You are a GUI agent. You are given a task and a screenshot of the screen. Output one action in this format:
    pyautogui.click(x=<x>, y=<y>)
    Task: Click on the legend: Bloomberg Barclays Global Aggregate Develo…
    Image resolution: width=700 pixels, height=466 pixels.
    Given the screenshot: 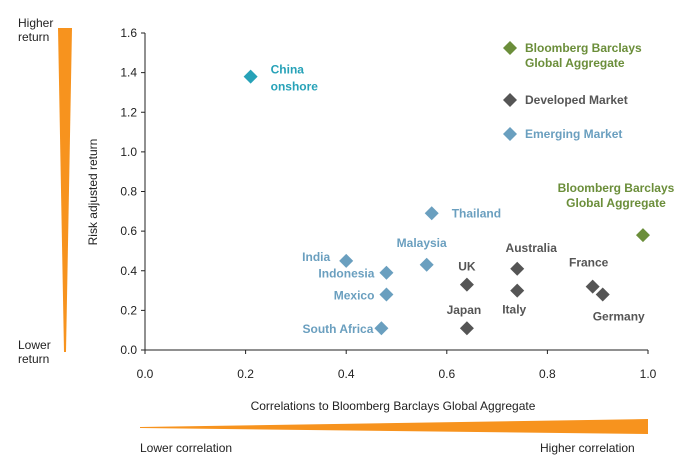 What is the action you would take?
    pyautogui.click(x=572, y=91)
    